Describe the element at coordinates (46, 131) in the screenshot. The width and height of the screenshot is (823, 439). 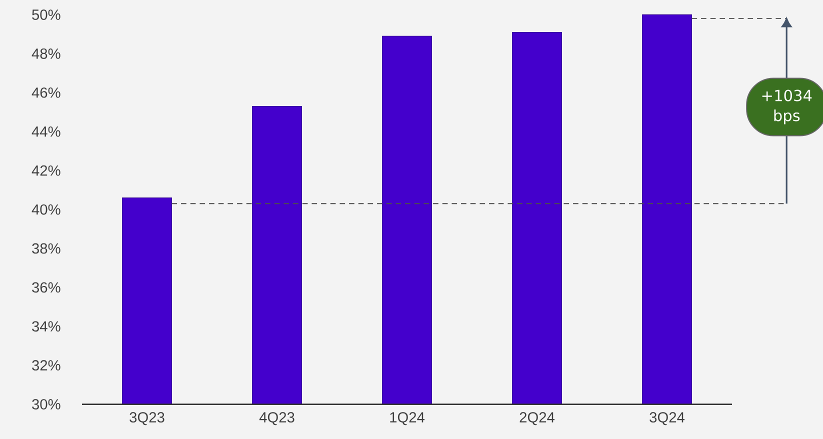
I see `y-tick-label: 44%` at that location.